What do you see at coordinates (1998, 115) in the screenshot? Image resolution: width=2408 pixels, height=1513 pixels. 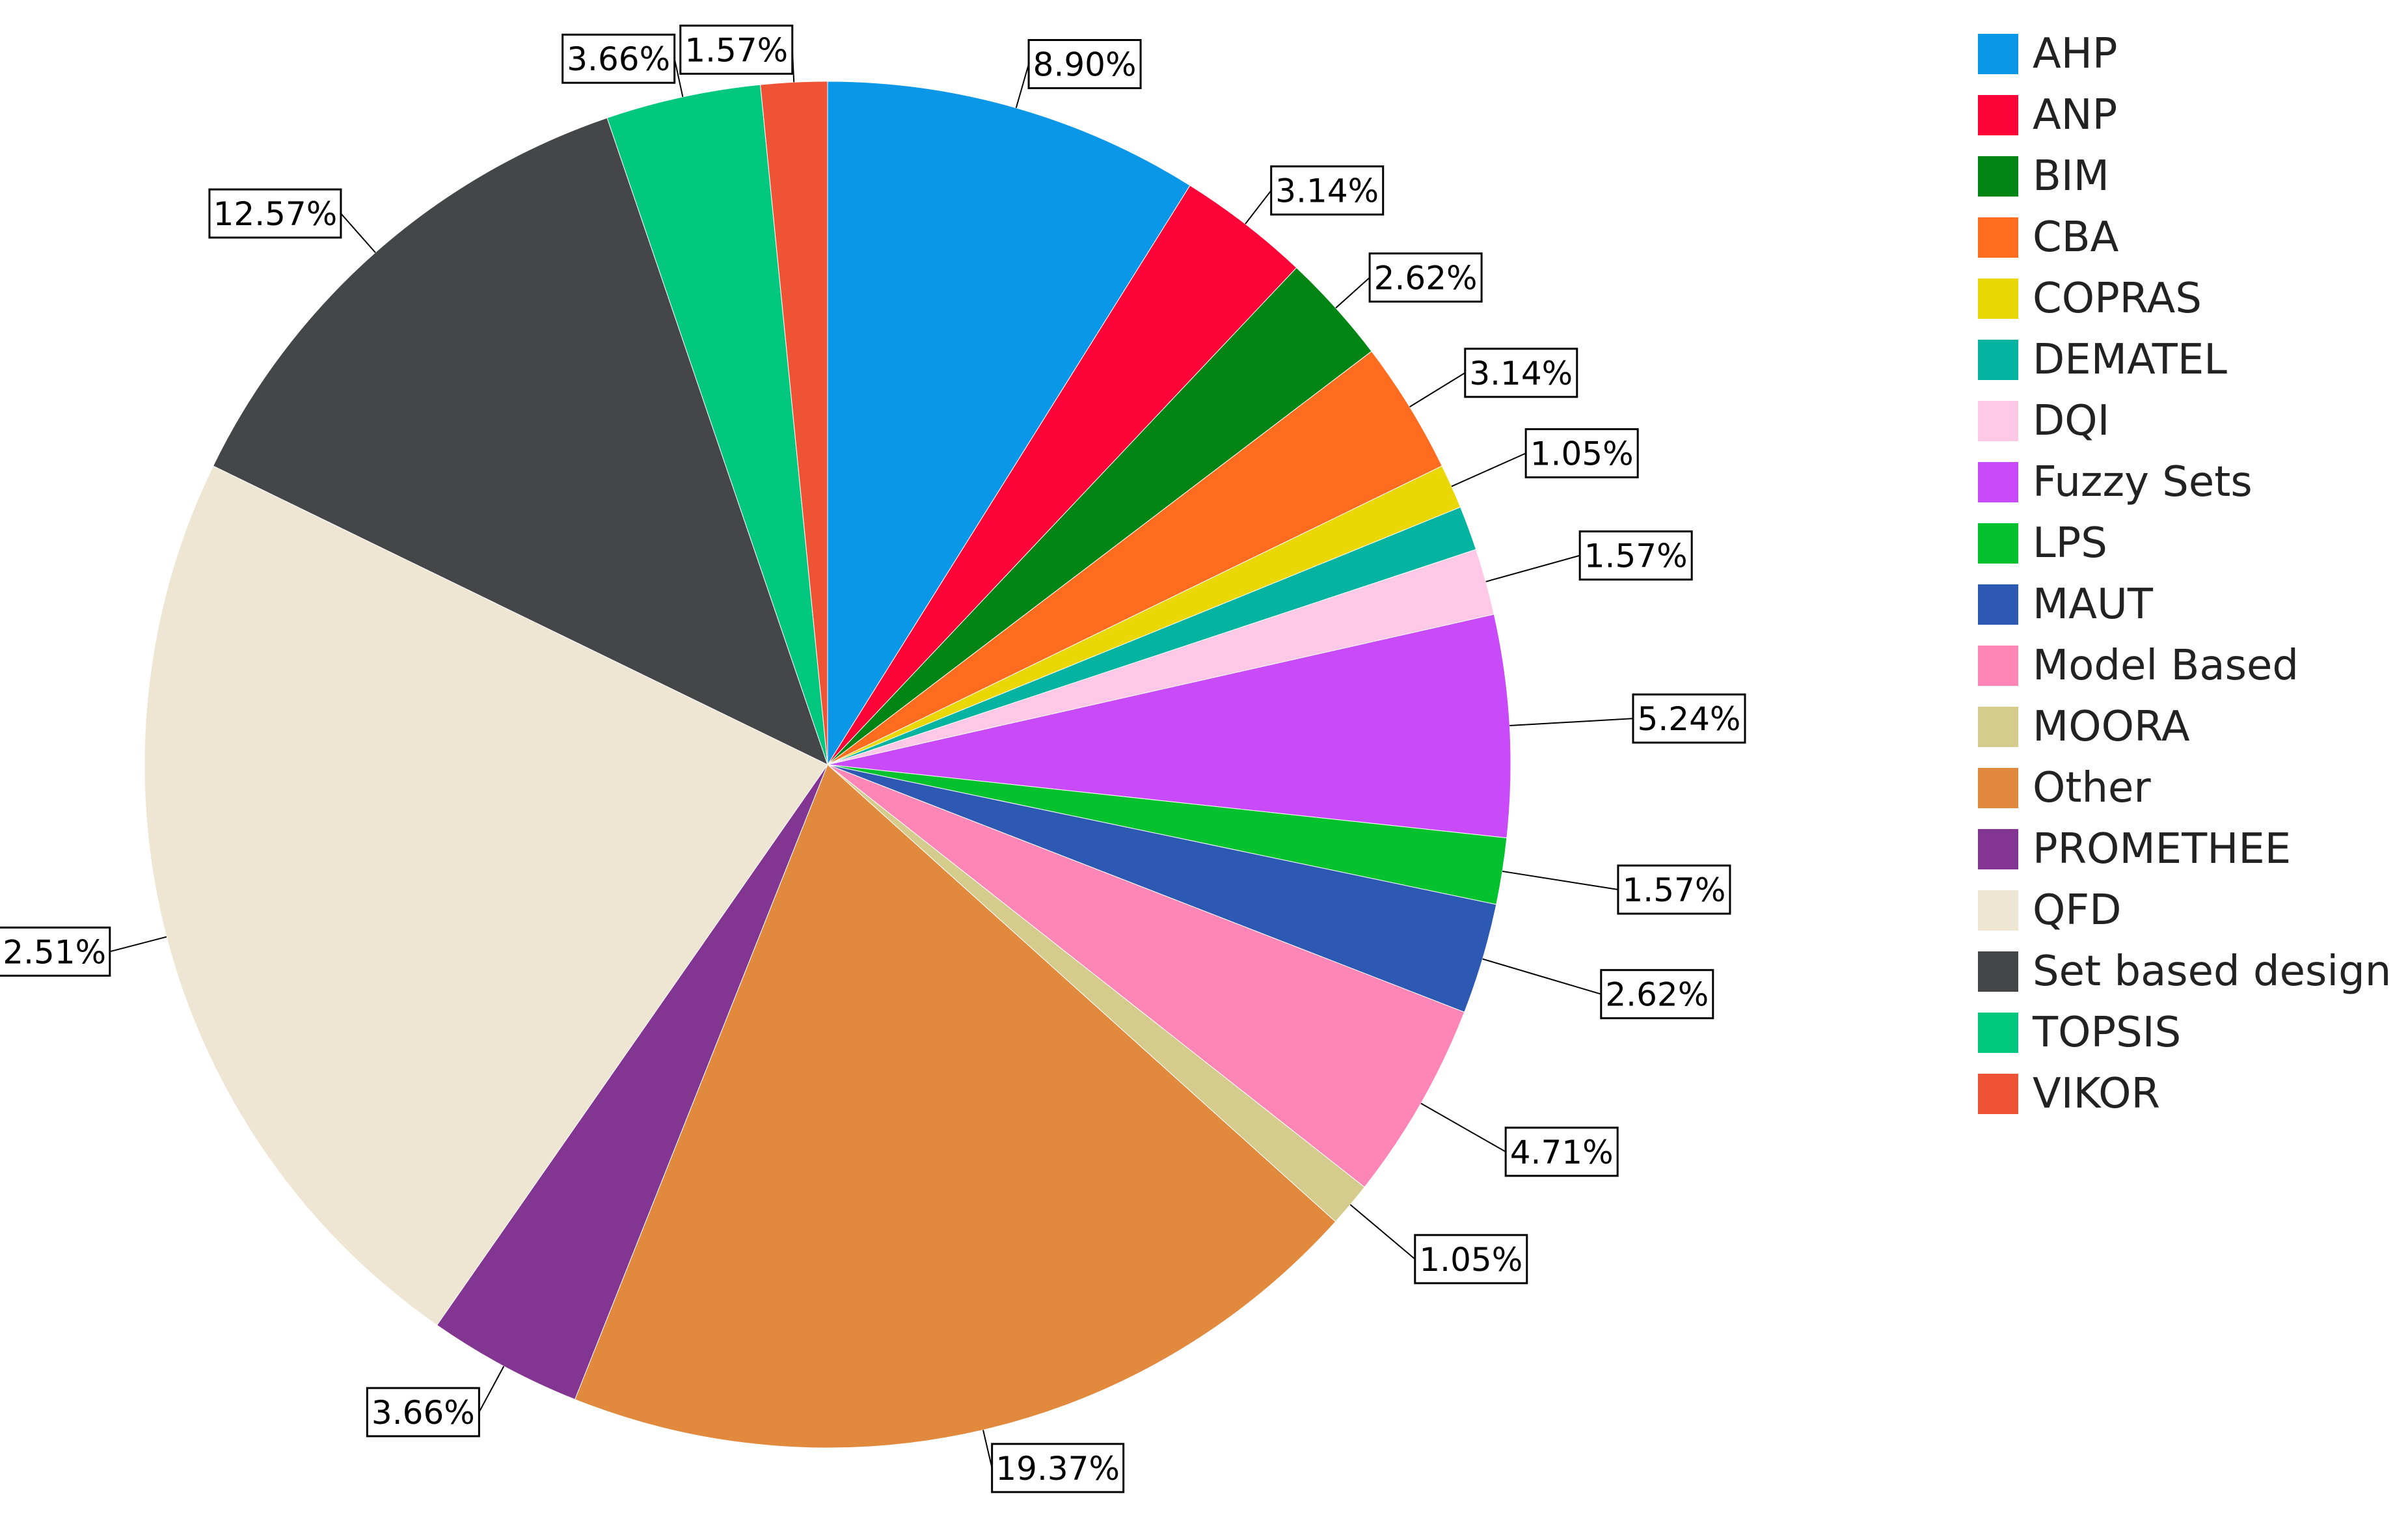 I see `legend-swatch-anp` at bounding box center [1998, 115].